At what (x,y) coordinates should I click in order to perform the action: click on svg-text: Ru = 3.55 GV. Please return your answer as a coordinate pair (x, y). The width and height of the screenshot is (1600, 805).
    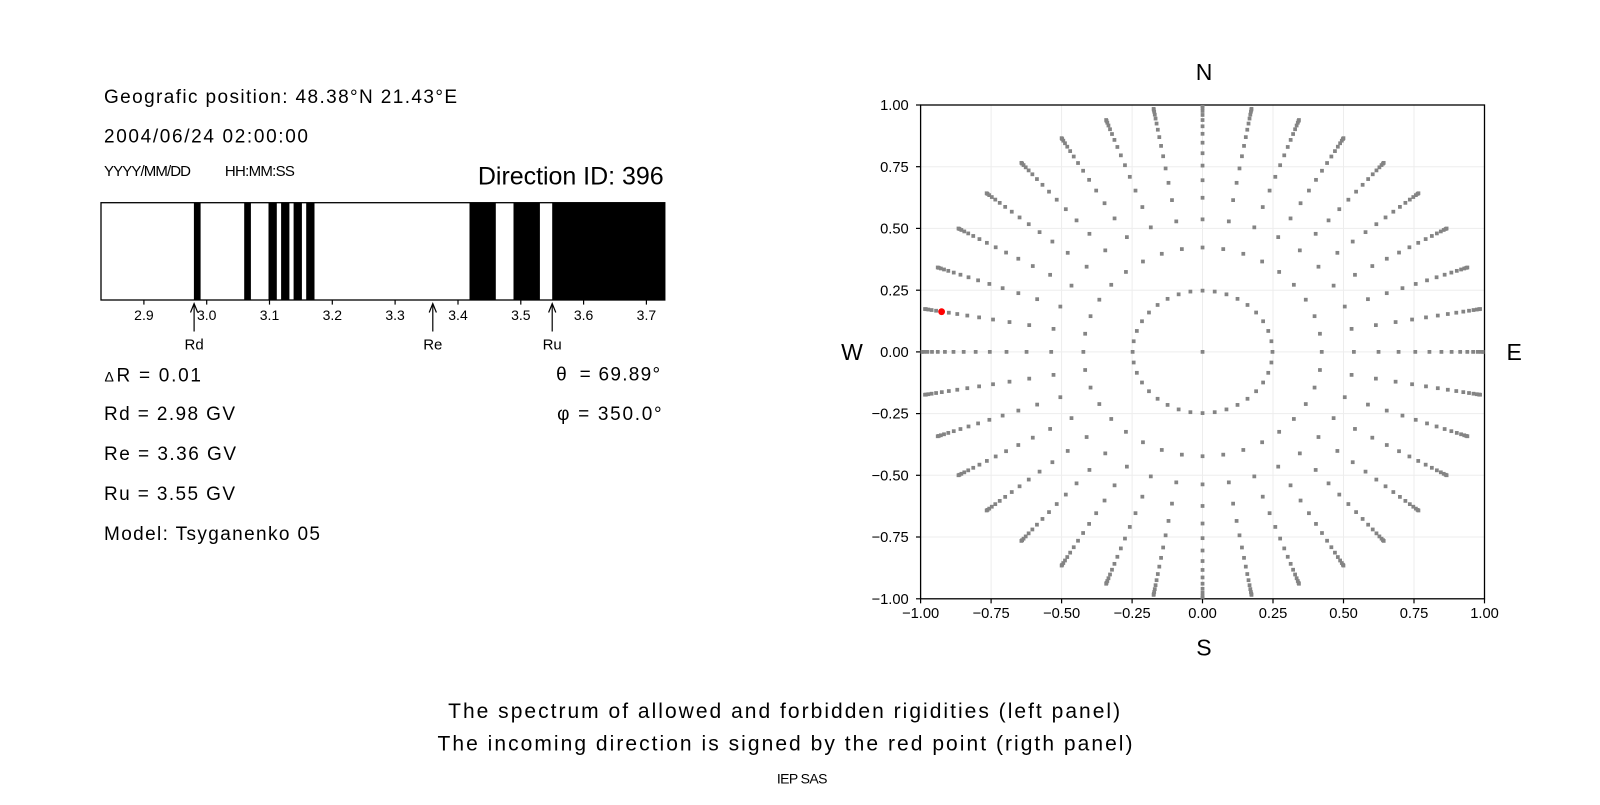
    Looking at the image, I should click on (169, 494).